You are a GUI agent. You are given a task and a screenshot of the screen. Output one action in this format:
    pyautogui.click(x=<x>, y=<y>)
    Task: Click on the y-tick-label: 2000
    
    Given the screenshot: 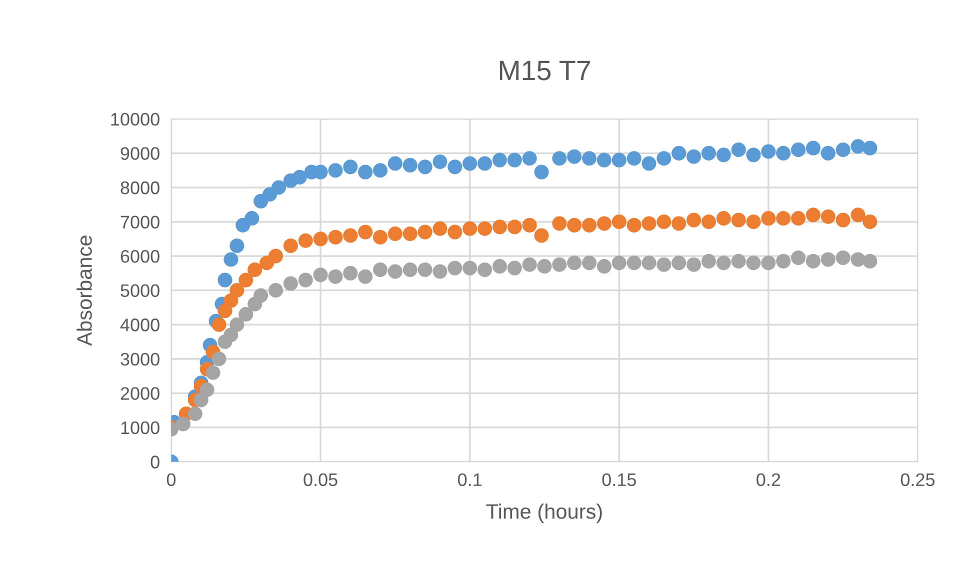 What is the action you would take?
    pyautogui.click(x=140, y=393)
    